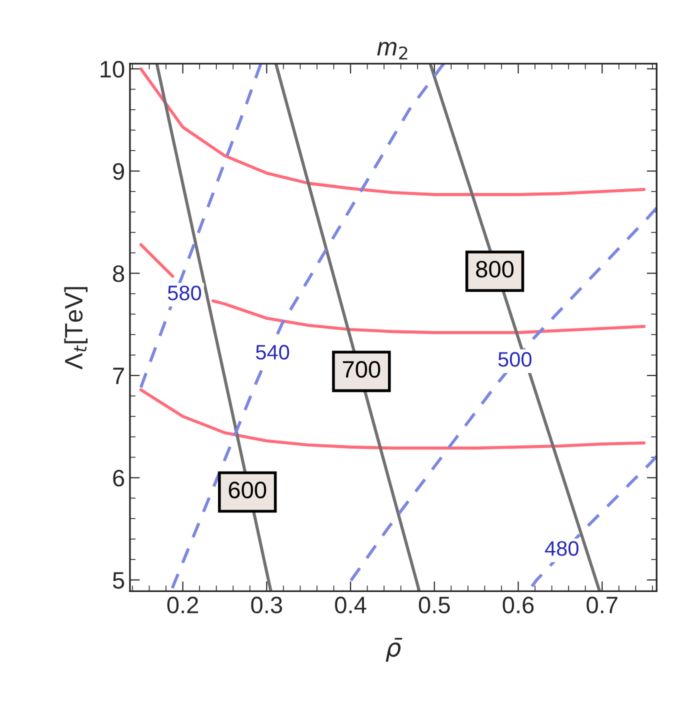 The height and width of the screenshot is (708, 684). I want to click on chart-title: m$_{2}$, so click(392, 51).